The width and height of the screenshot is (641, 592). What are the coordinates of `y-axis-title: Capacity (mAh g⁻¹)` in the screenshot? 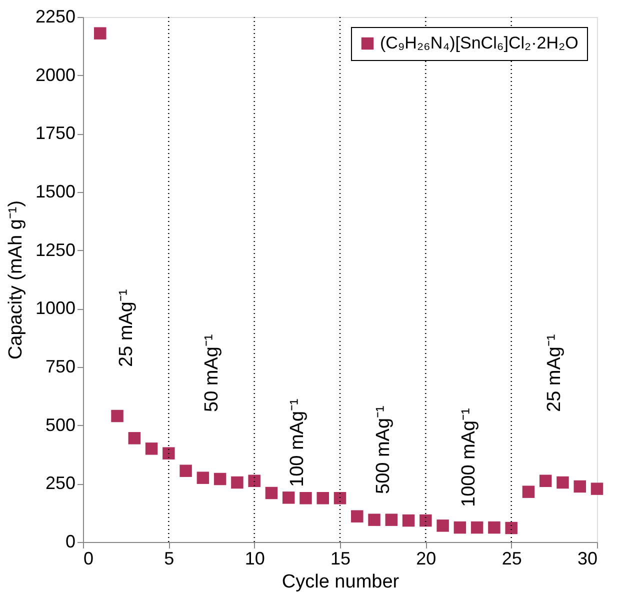 It's located at (15, 280).